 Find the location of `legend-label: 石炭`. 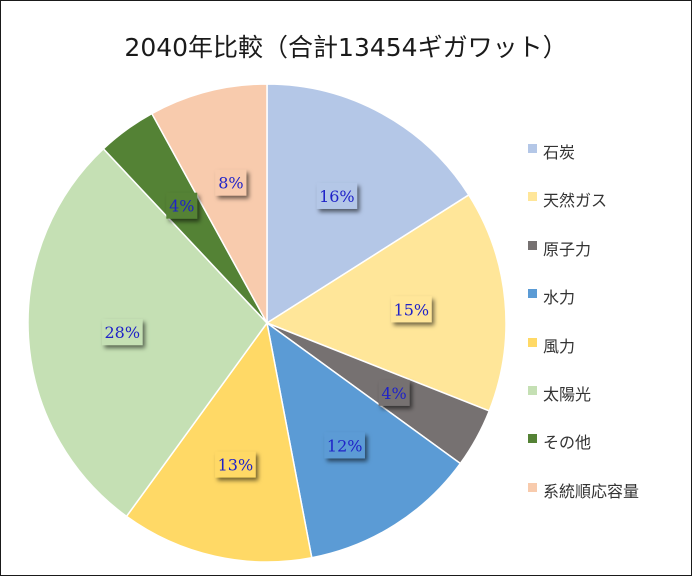

legend-label: 石炭 is located at coordinates (559, 152).